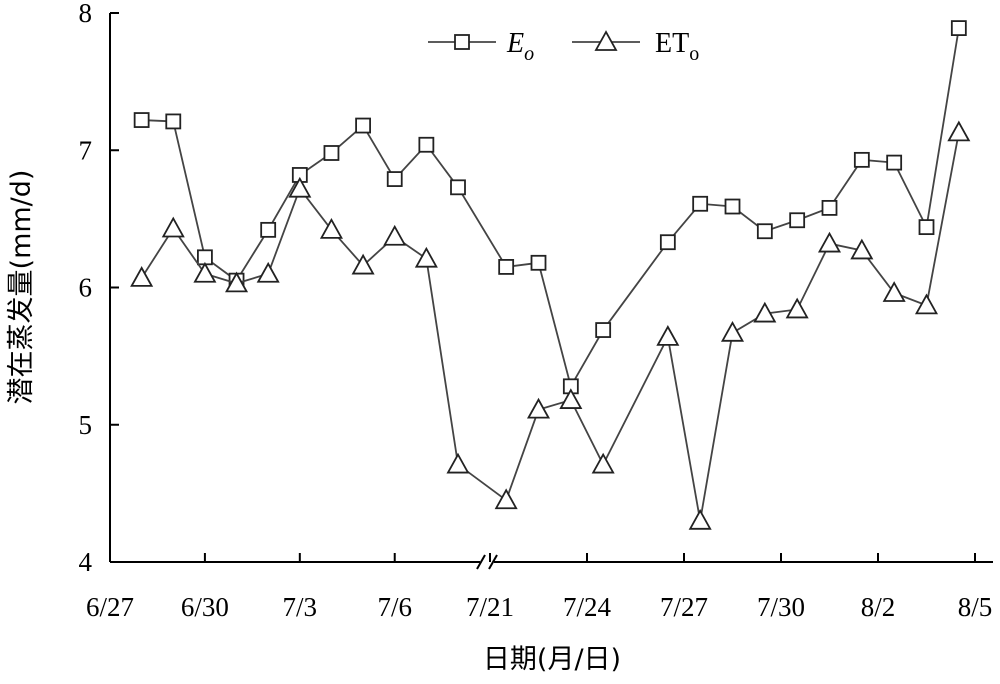  What do you see at coordinates (490, 607) in the screenshot?
I see `x-tick-label: 7/21` at bounding box center [490, 607].